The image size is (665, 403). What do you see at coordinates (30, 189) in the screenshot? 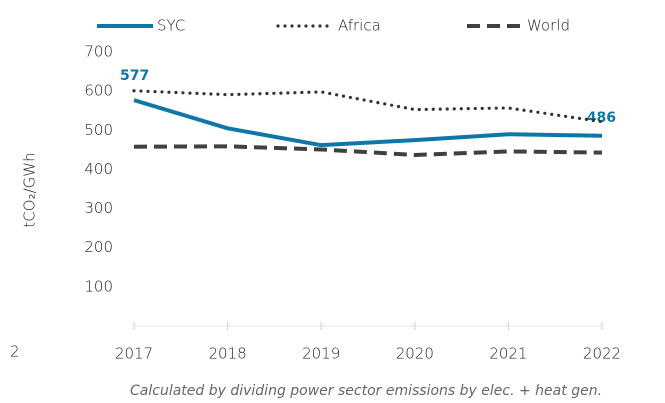
I see `y-axis-label: tCO₂/GWh` at bounding box center [30, 189].